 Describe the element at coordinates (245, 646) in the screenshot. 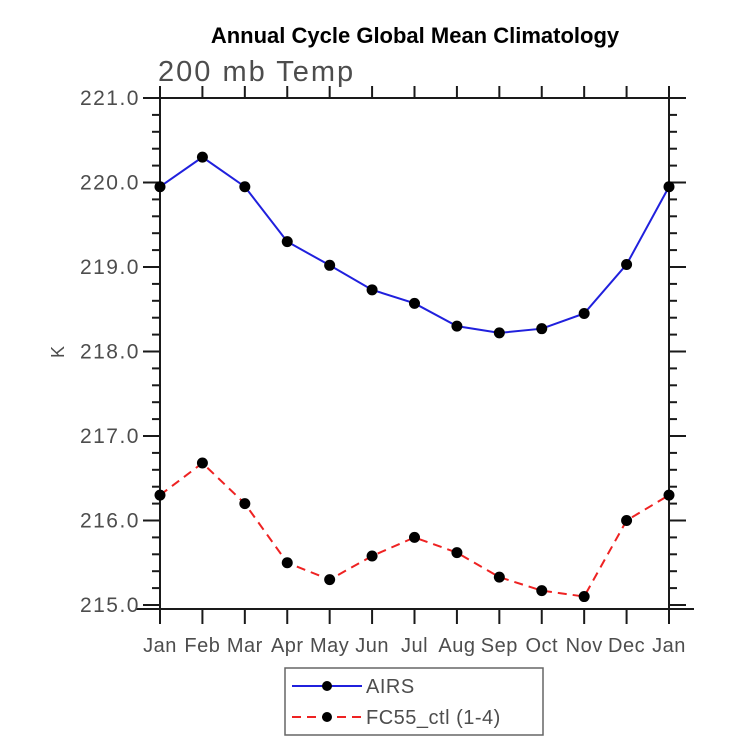

I see `x-tick-label: Mar` at that location.